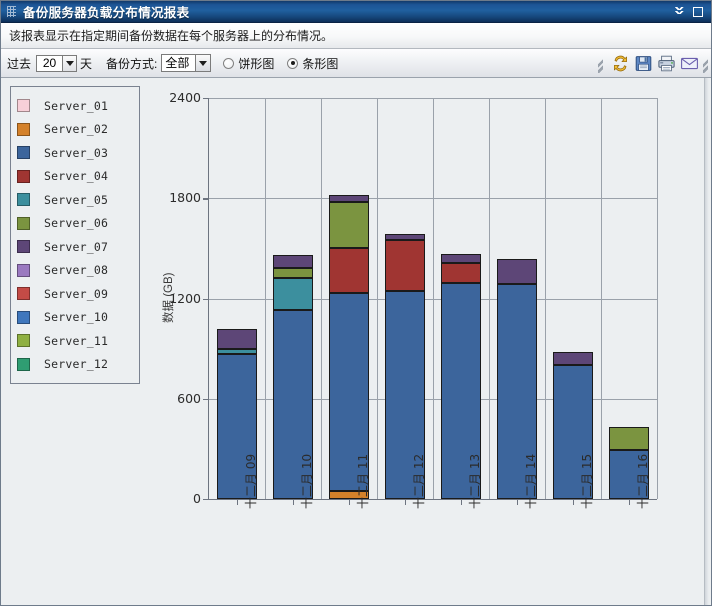 The image size is (712, 606). I want to click on collapse-button, so click(679, 12).